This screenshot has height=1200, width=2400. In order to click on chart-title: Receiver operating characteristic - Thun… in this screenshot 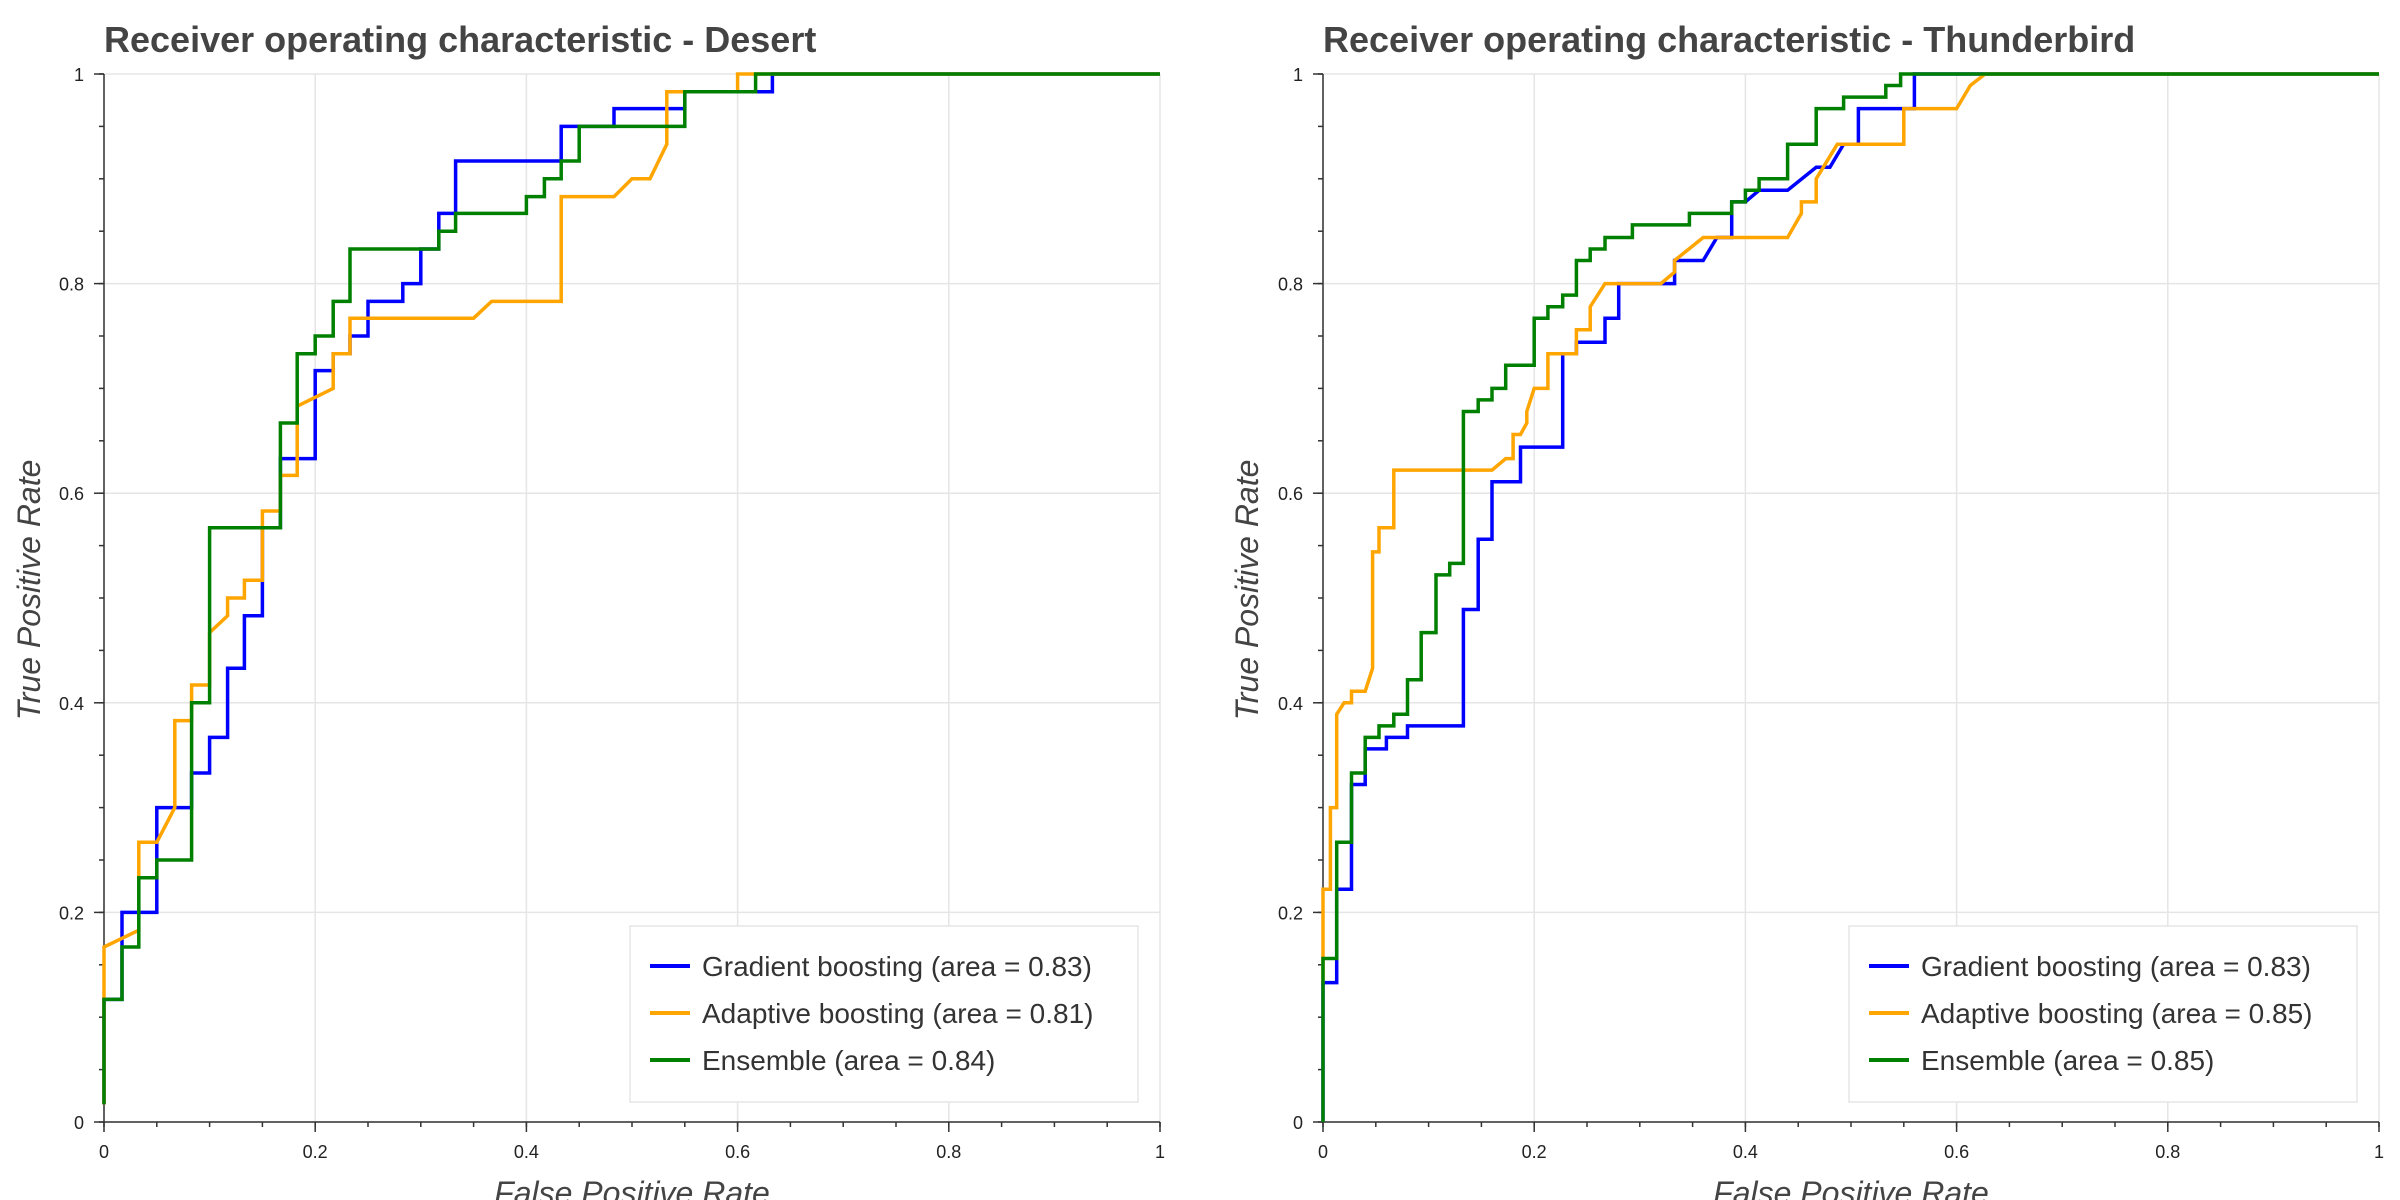, I will do `click(1729, 39)`.